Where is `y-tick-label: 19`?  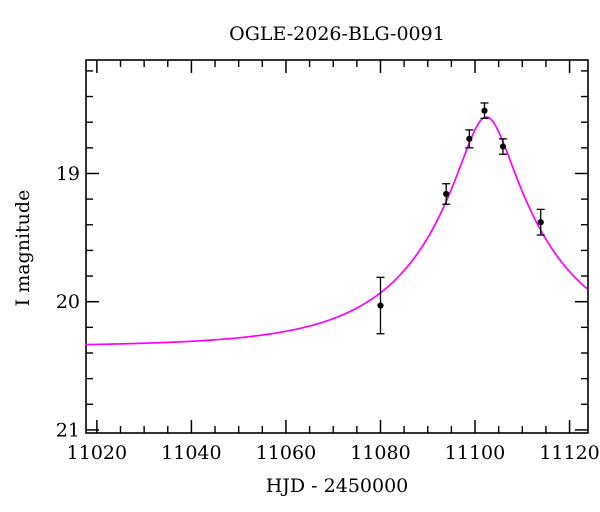
y-tick-label: 19 is located at coordinates (68, 174).